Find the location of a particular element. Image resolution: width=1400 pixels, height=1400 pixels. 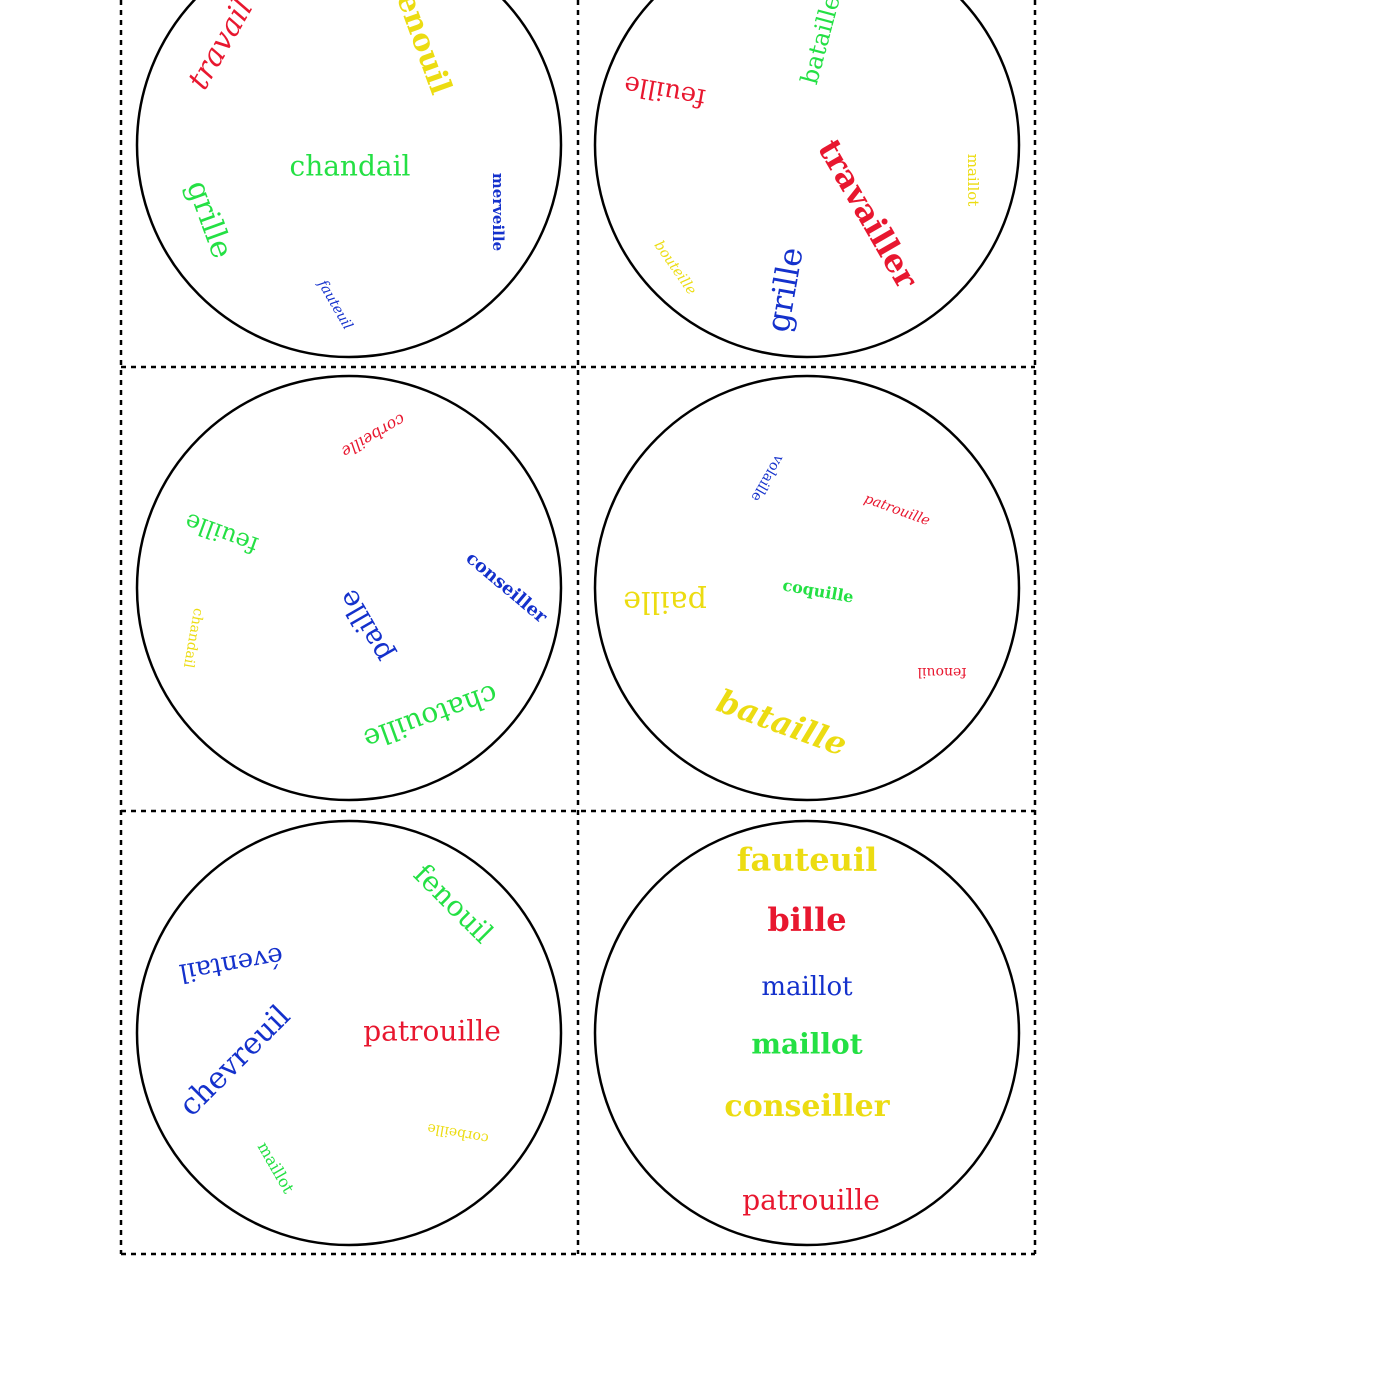

word: fauteuil is located at coordinates (807, 860).